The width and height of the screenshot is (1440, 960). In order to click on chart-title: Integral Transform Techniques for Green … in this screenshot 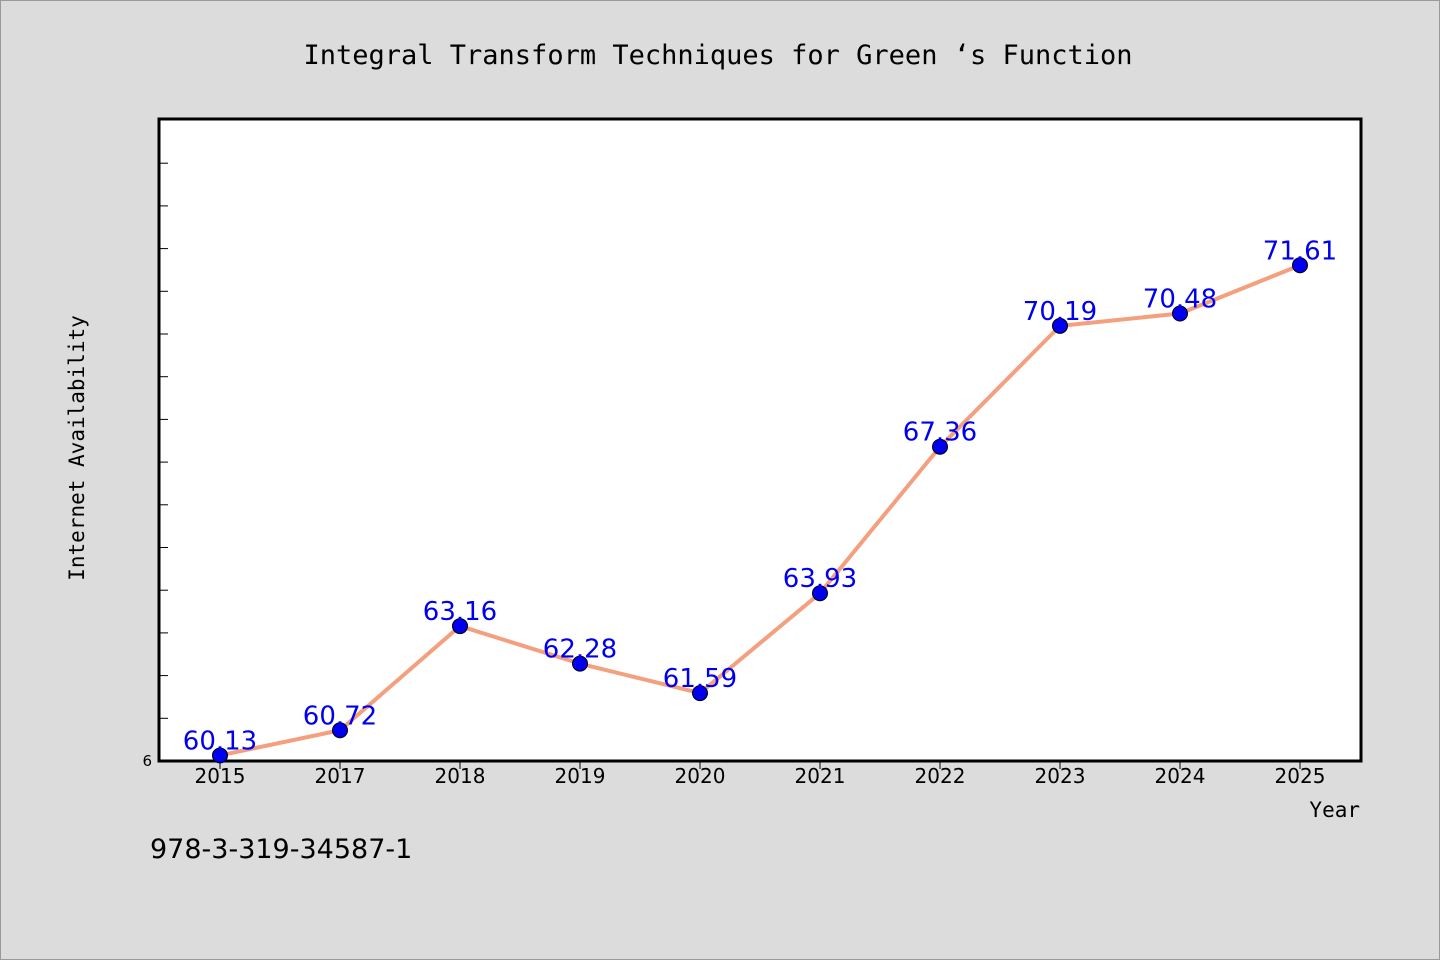, I will do `click(717, 55)`.